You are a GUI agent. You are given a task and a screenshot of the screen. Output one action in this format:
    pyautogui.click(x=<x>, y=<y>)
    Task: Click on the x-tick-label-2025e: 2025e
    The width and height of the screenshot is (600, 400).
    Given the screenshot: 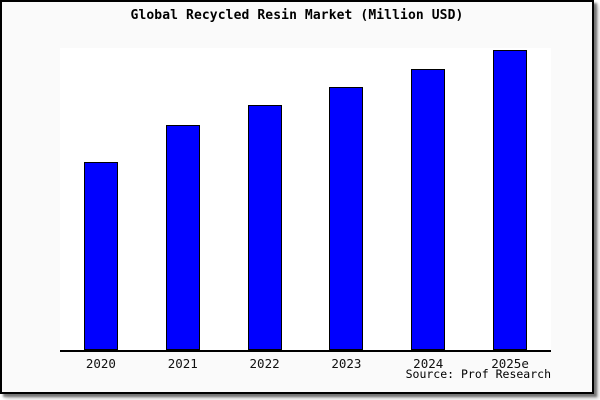 What is the action you would take?
    pyautogui.click(x=510, y=363)
    